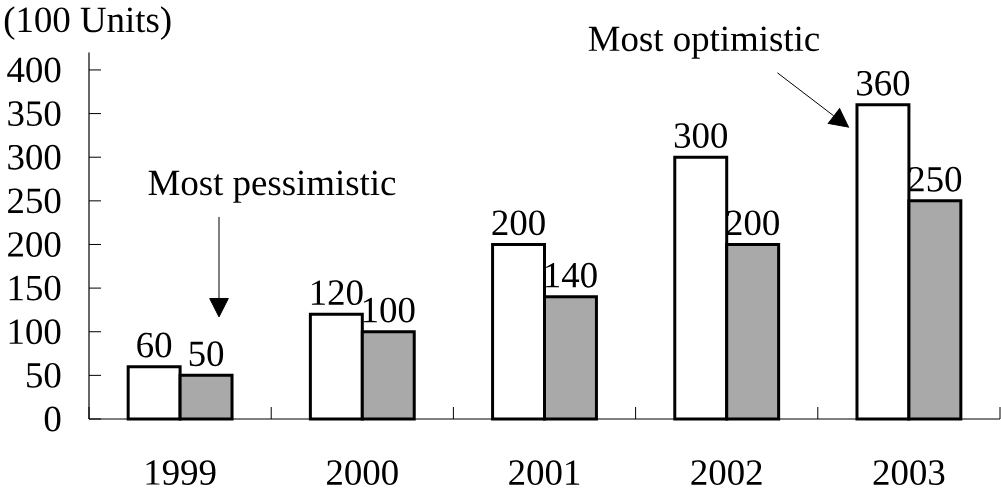  What do you see at coordinates (34, 114) in the screenshot?
I see `y-tick-label: 350` at bounding box center [34, 114].